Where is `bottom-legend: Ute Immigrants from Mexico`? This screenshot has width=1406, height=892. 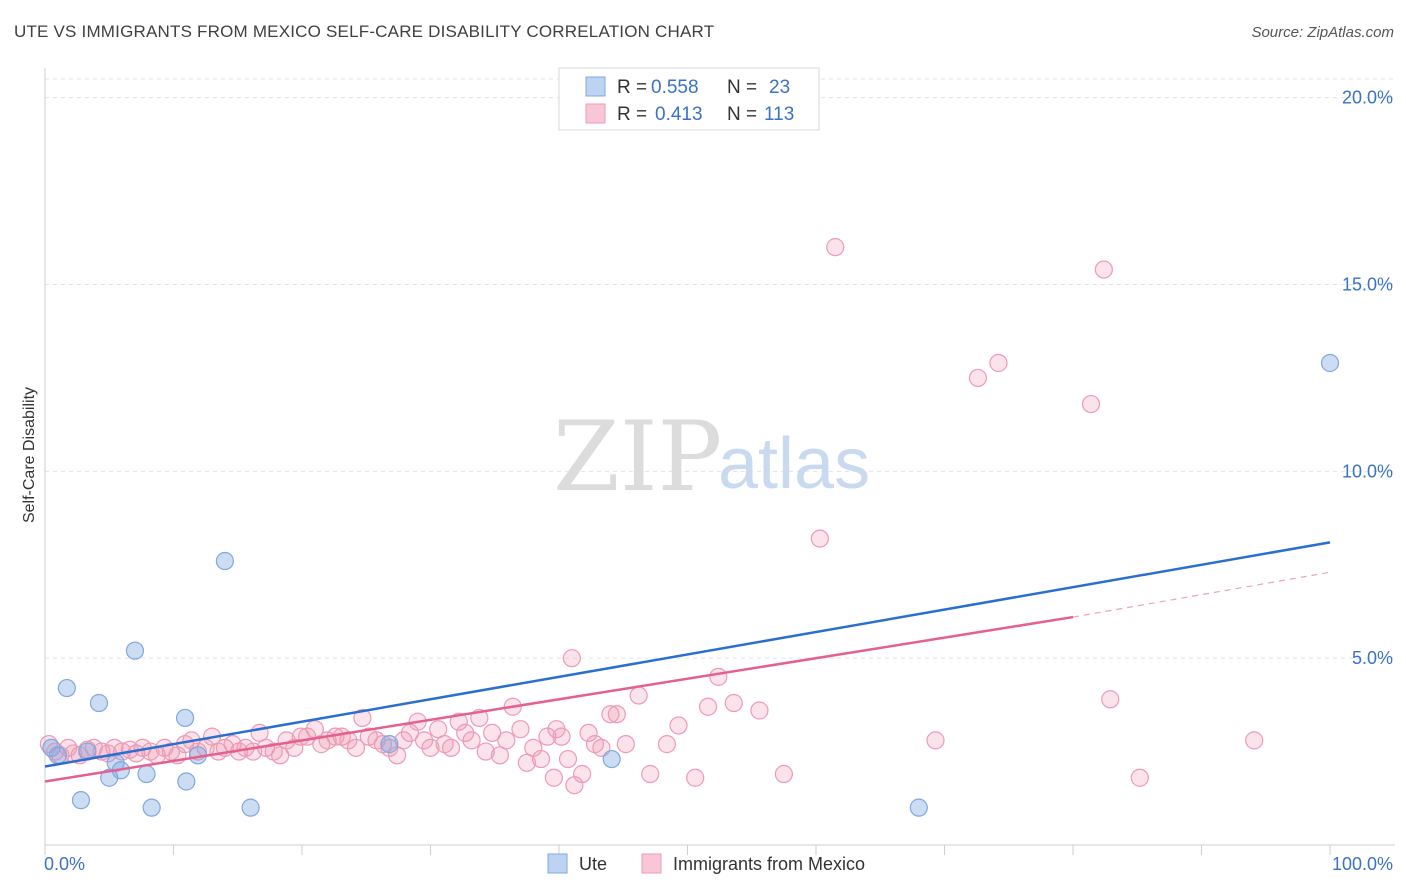
bottom-legend: Ute Immigrants from Mexico is located at coordinates (706, 863).